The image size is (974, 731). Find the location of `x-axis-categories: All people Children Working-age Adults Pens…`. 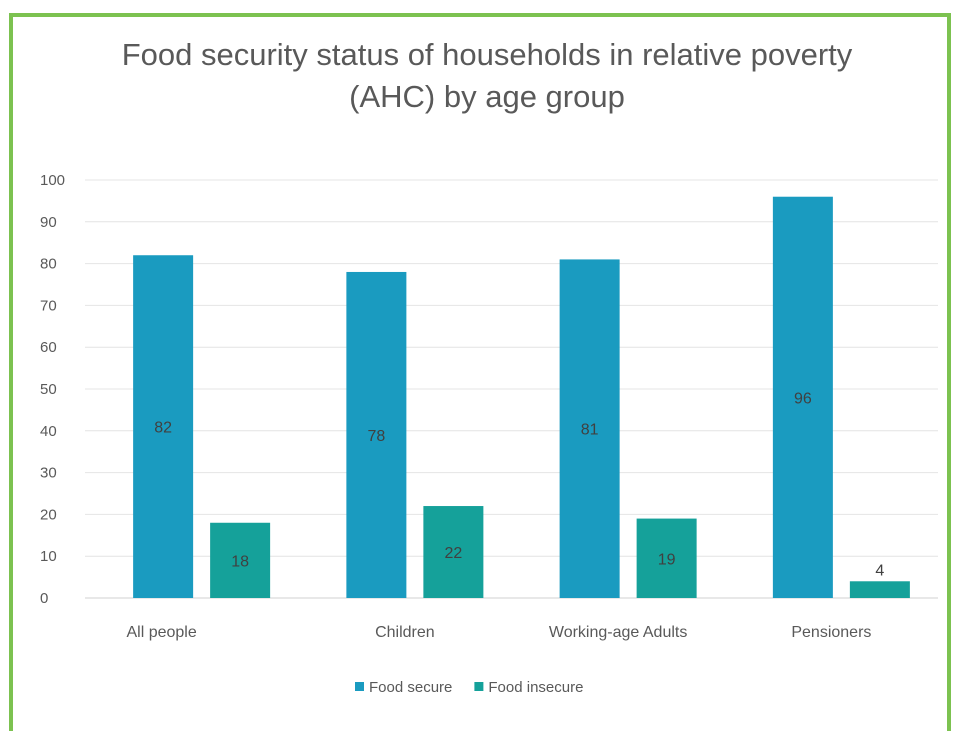

x-axis-categories: All people Children Working-age Adults Pens… is located at coordinates (498, 632).